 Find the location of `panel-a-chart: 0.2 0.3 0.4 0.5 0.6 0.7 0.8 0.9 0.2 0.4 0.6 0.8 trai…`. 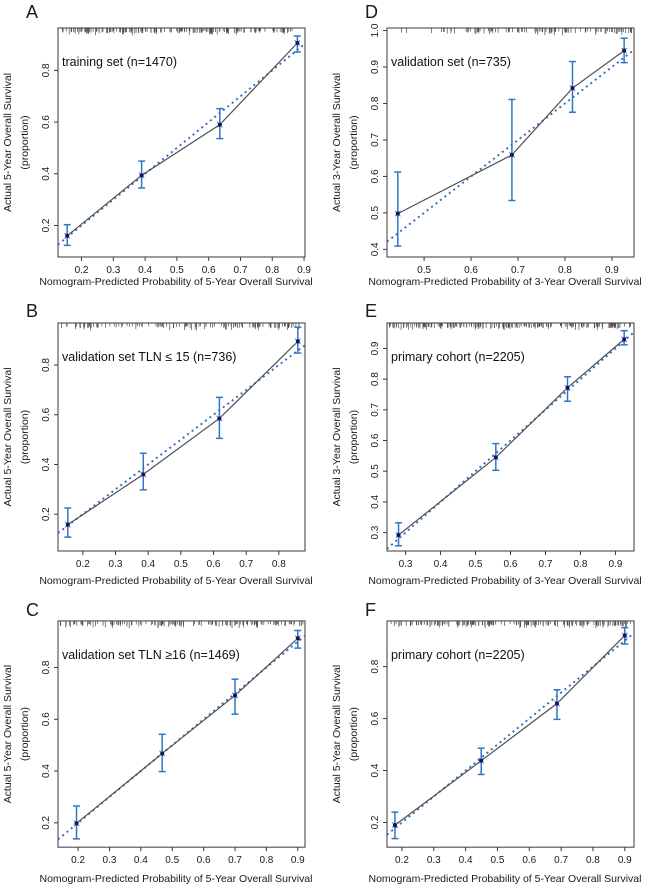

panel-a-chart: 0.2 0.3 0.4 0.5 0.6 0.7 0.8 0.9 0.2 0.4 0.6 0.8 trai… is located at coordinates (157, 157).